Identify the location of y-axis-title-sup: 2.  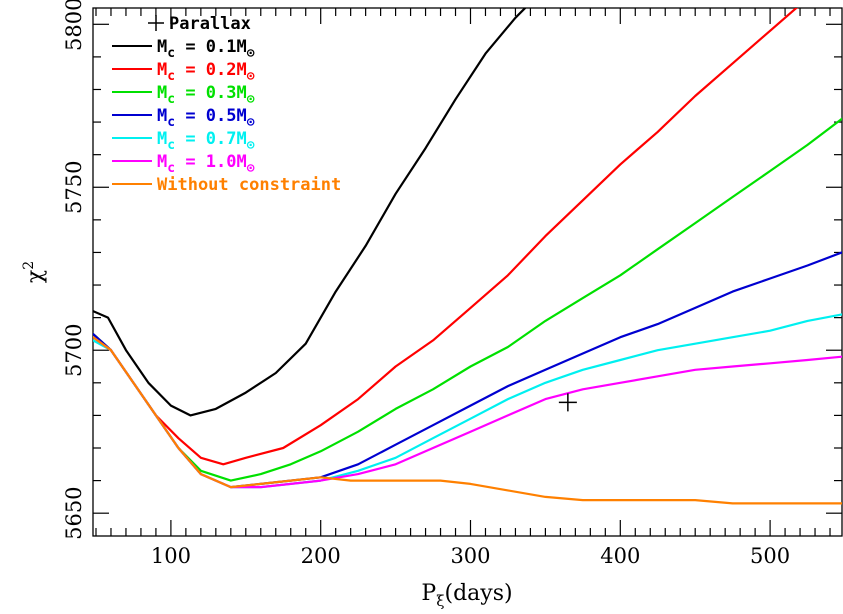
(29, 265).